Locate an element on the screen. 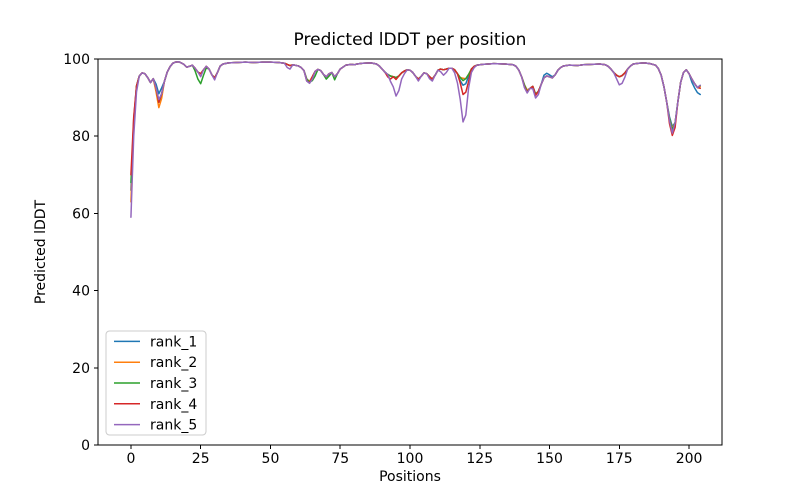 This screenshot has height=504, width=800. x-tick-label: 50 is located at coordinates (271, 459).